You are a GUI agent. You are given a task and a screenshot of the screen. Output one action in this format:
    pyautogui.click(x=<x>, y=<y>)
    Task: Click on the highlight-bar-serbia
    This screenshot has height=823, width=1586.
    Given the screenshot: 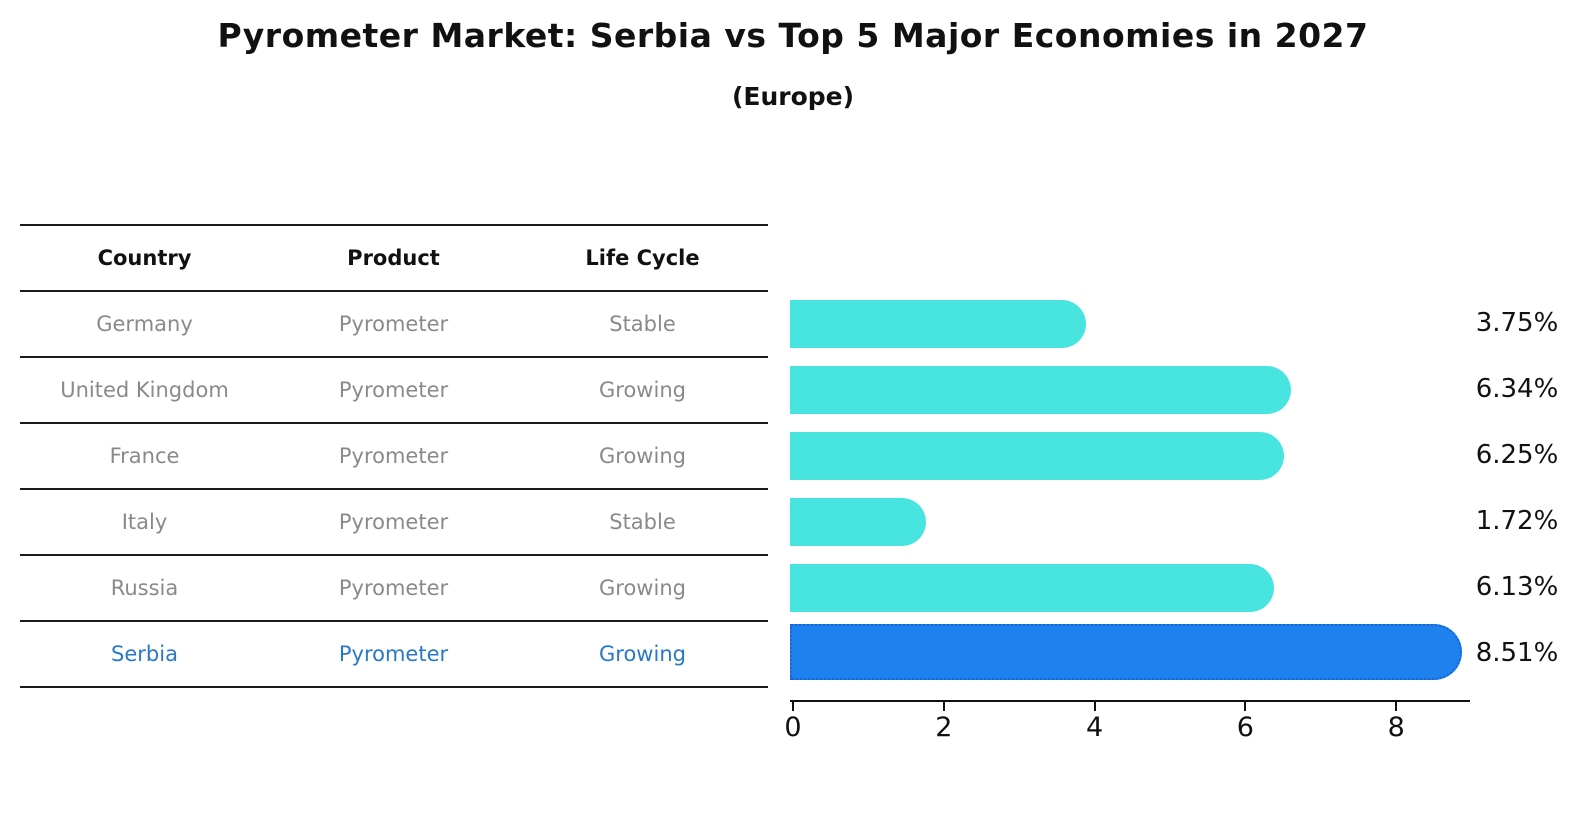 What is the action you would take?
    pyautogui.click(x=1126, y=652)
    